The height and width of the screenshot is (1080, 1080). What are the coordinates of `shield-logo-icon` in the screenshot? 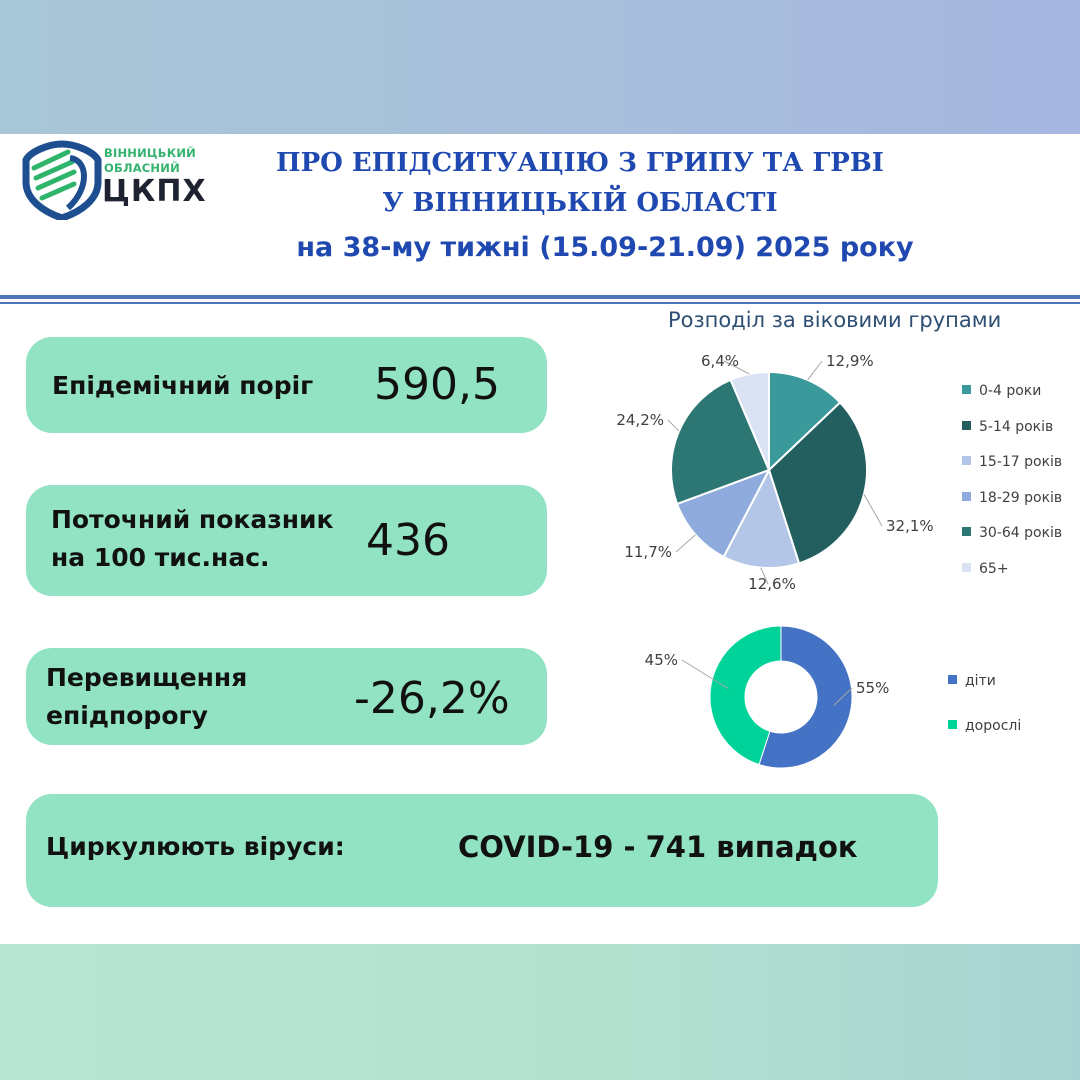 It's located at (62, 180).